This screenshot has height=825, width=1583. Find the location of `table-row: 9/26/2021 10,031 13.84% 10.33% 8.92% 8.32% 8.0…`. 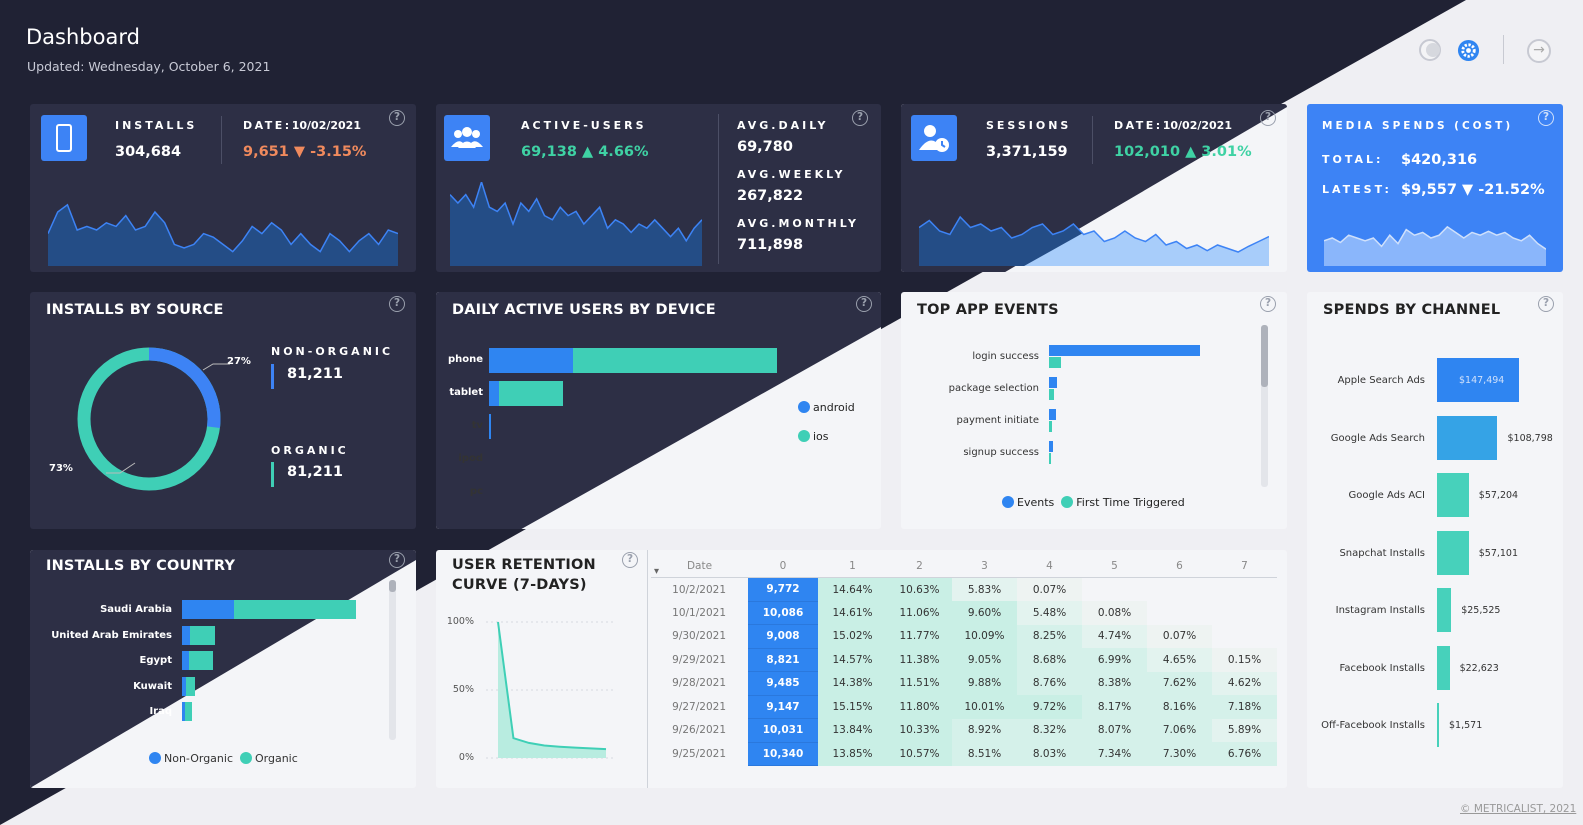

table-row: 9/26/2021 10,031 13.84% 10.33% 8.92% 8.32% 8.0… is located at coordinates (964, 730).